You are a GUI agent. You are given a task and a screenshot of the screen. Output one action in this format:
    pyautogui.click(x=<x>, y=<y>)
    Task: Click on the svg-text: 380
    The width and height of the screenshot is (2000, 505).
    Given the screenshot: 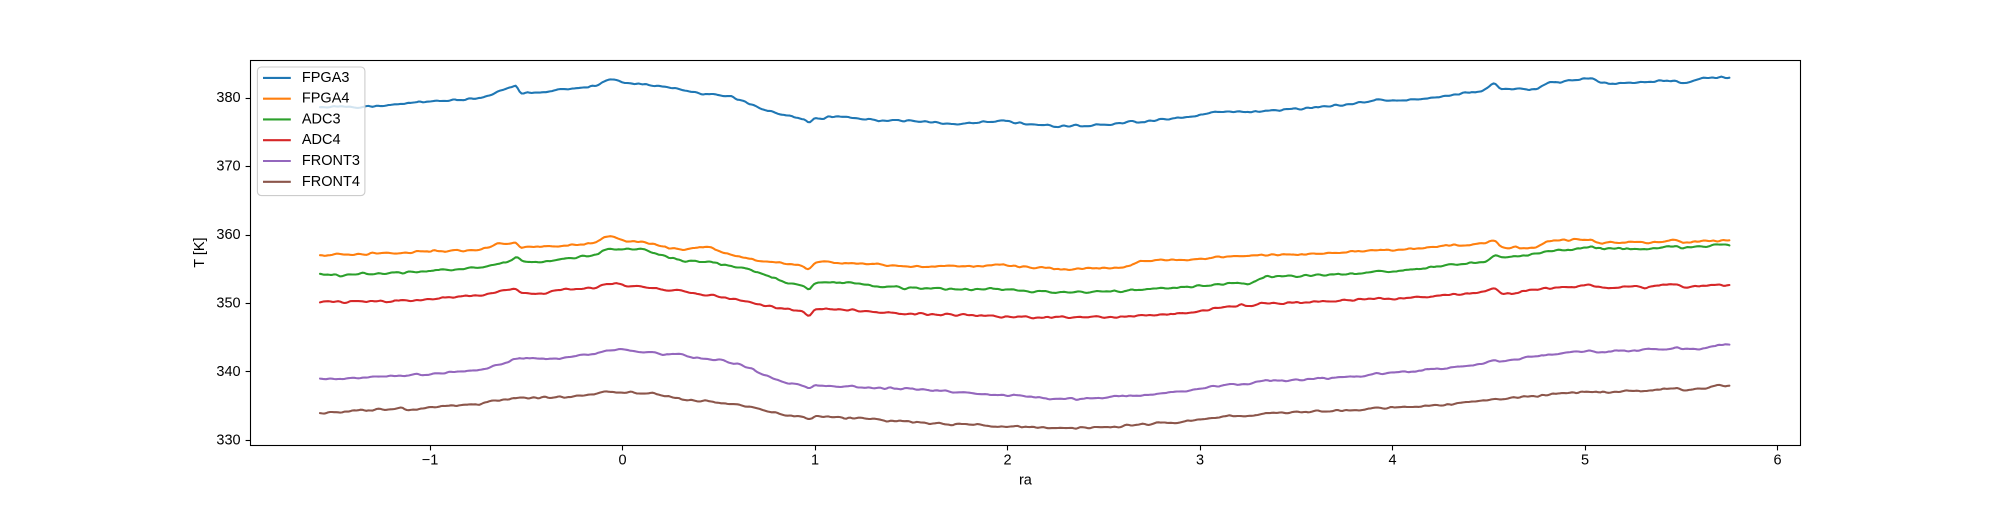 What is the action you would take?
    pyautogui.click(x=228, y=98)
    